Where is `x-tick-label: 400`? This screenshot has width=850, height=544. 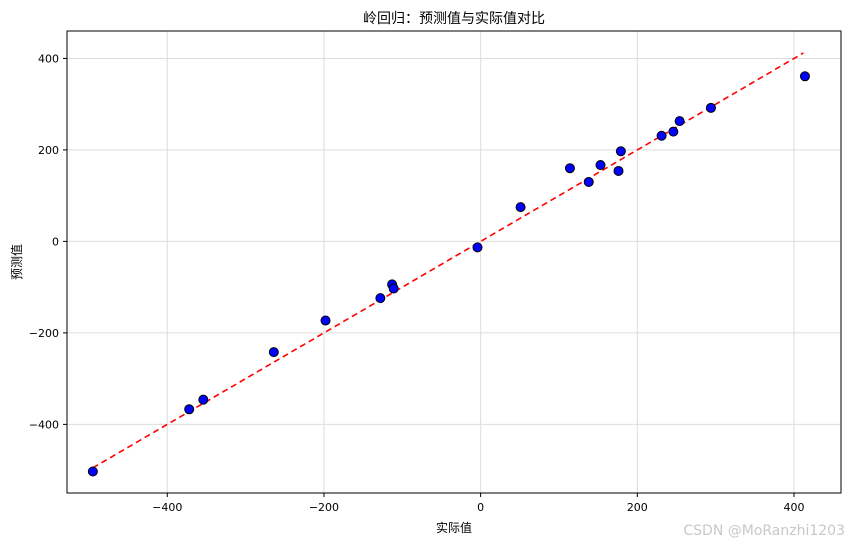 x-tick-label: 400 is located at coordinates (793, 507).